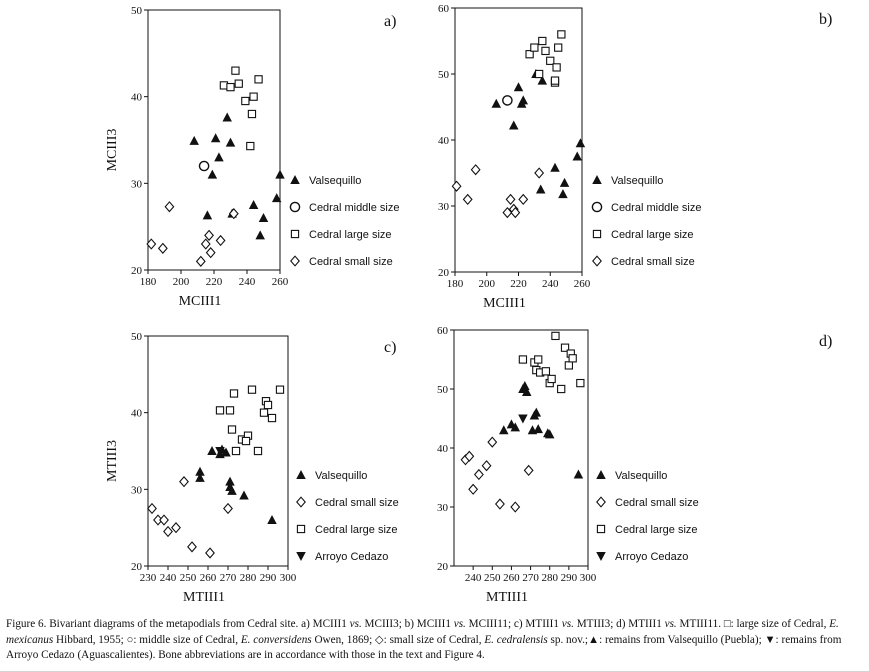 The height and width of the screenshot is (671, 869). I want to click on legend-label: Arroyo Cedazo, so click(351, 557).